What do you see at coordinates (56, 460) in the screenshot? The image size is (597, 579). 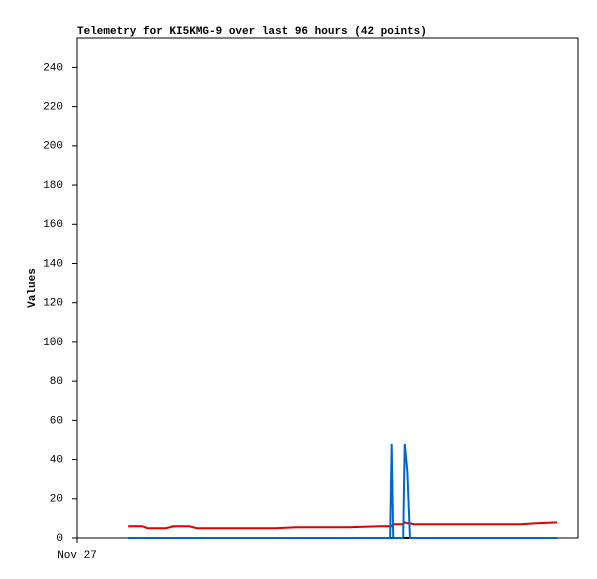 I see `y-tick-label: 40` at bounding box center [56, 460].